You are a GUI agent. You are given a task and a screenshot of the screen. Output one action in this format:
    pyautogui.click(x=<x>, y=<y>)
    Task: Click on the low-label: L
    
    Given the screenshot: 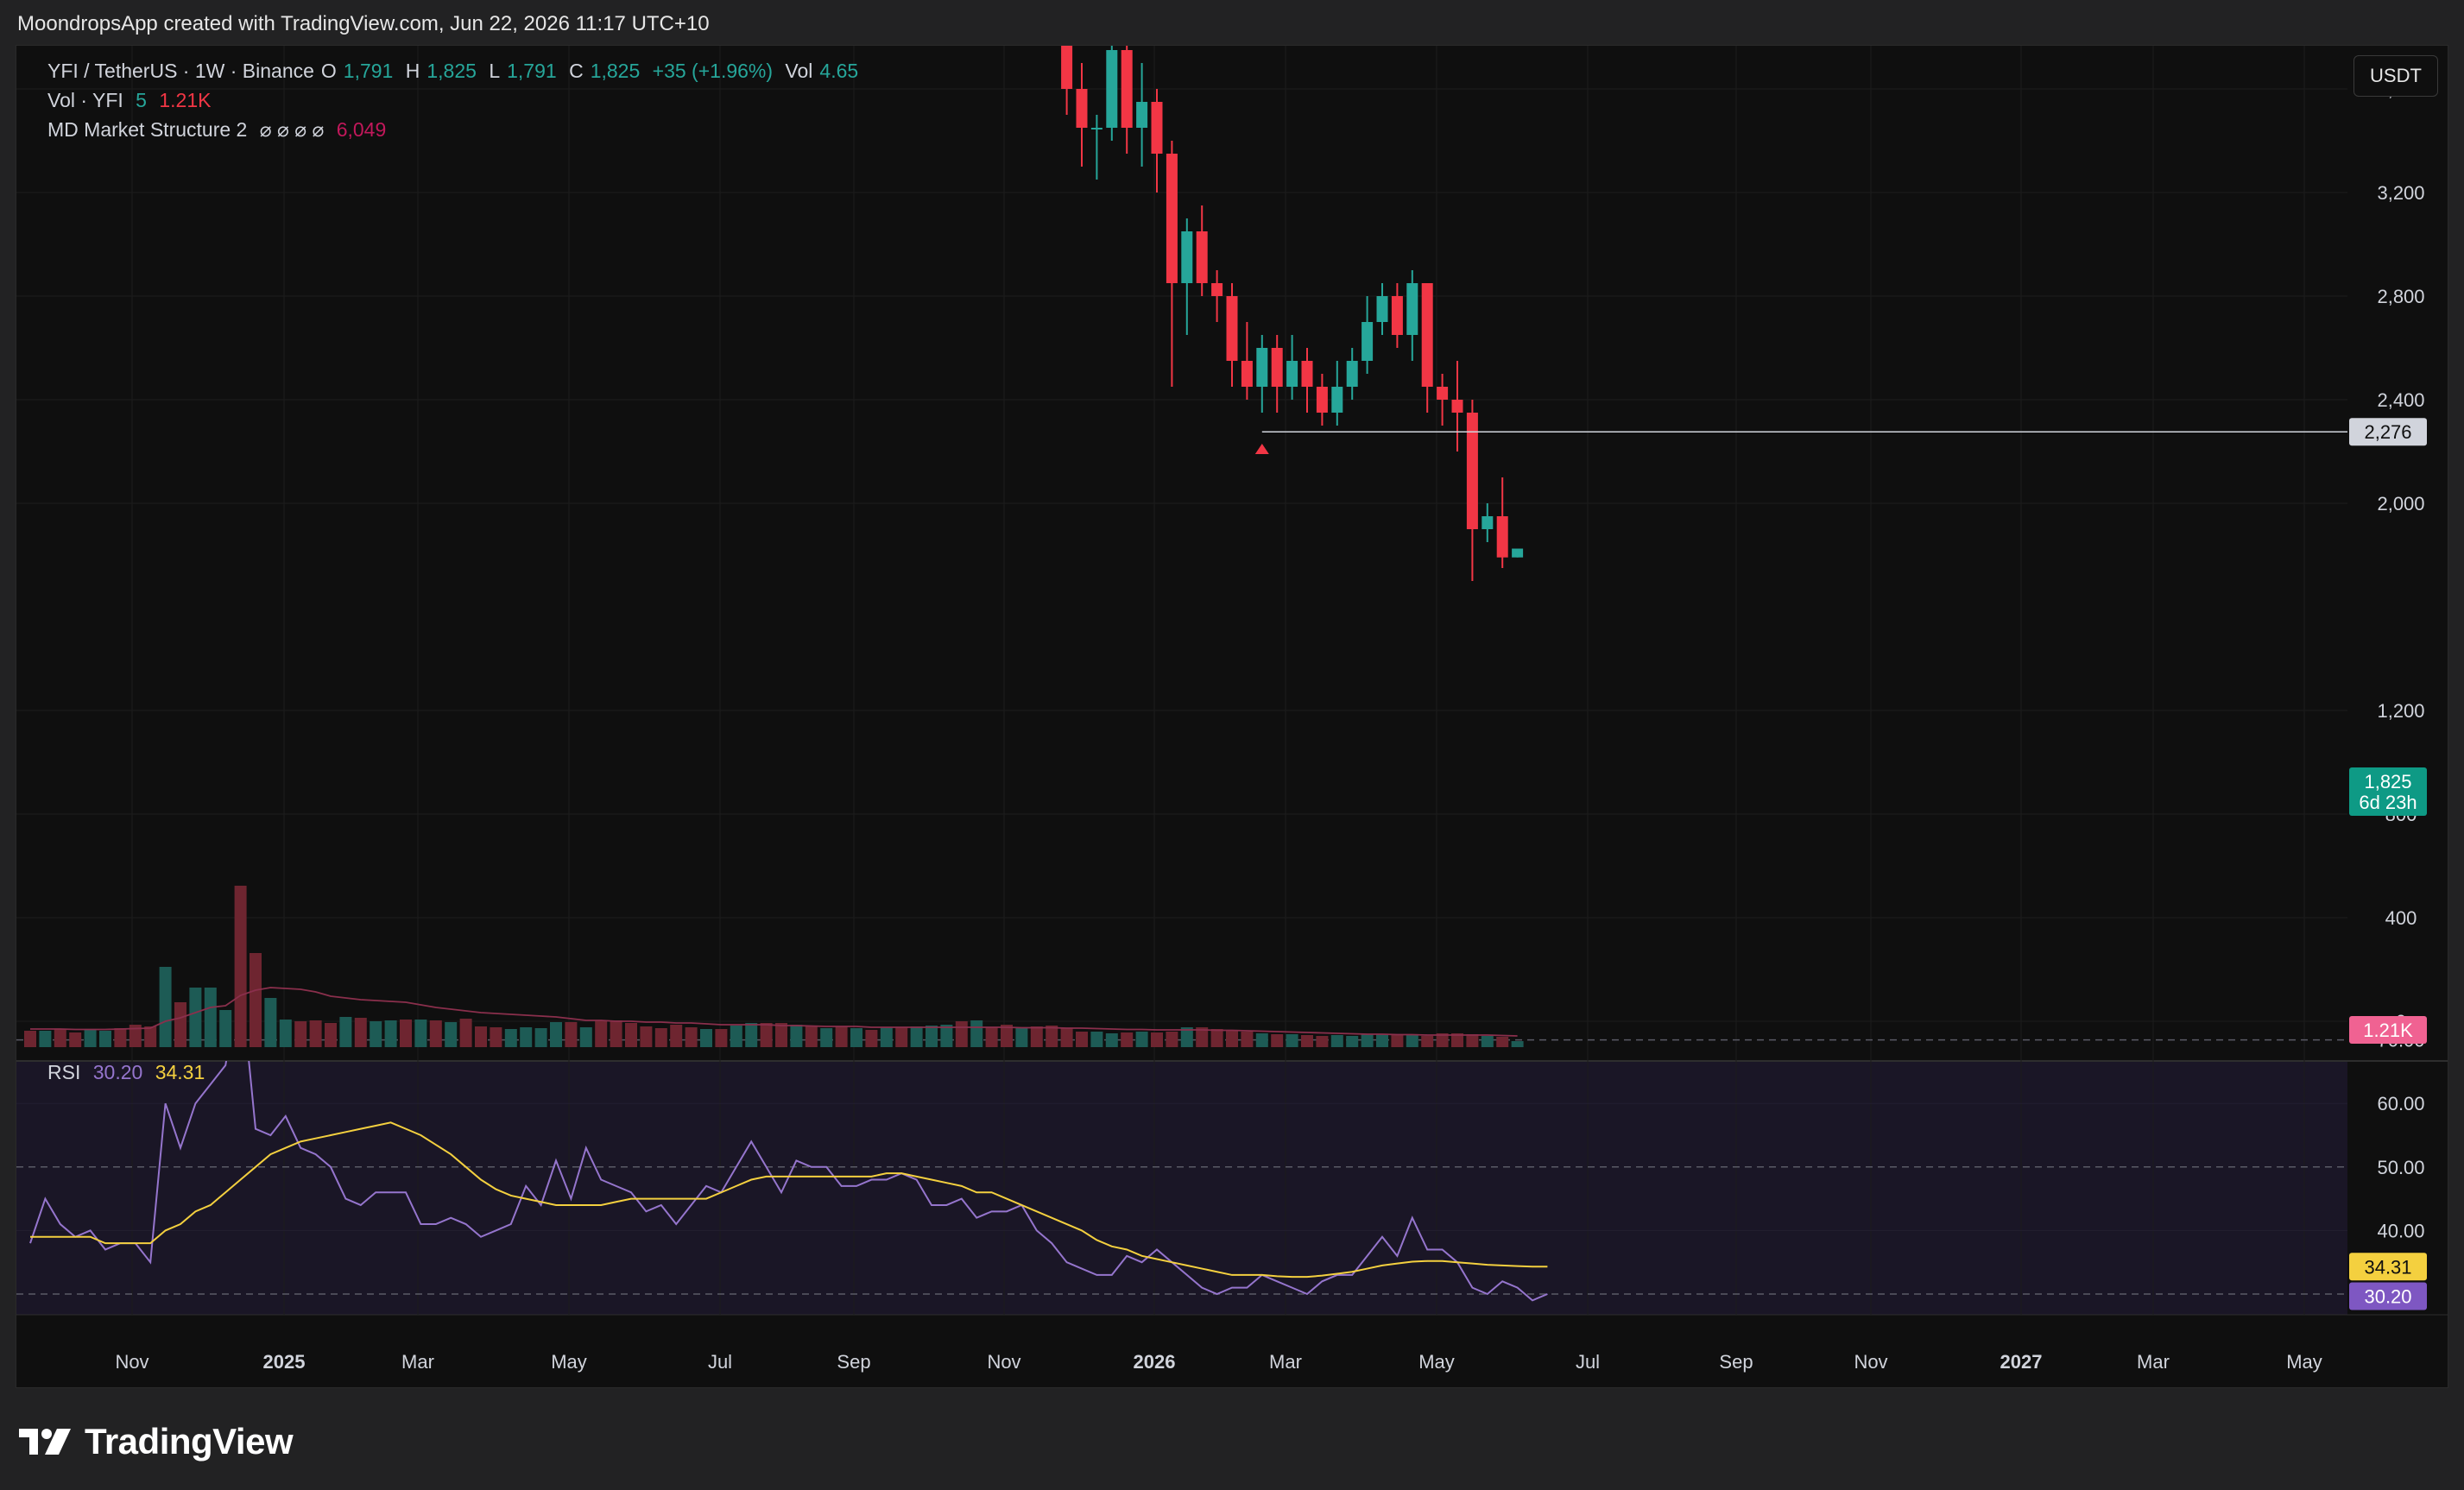 What is the action you would take?
    pyautogui.click(x=495, y=71)
    